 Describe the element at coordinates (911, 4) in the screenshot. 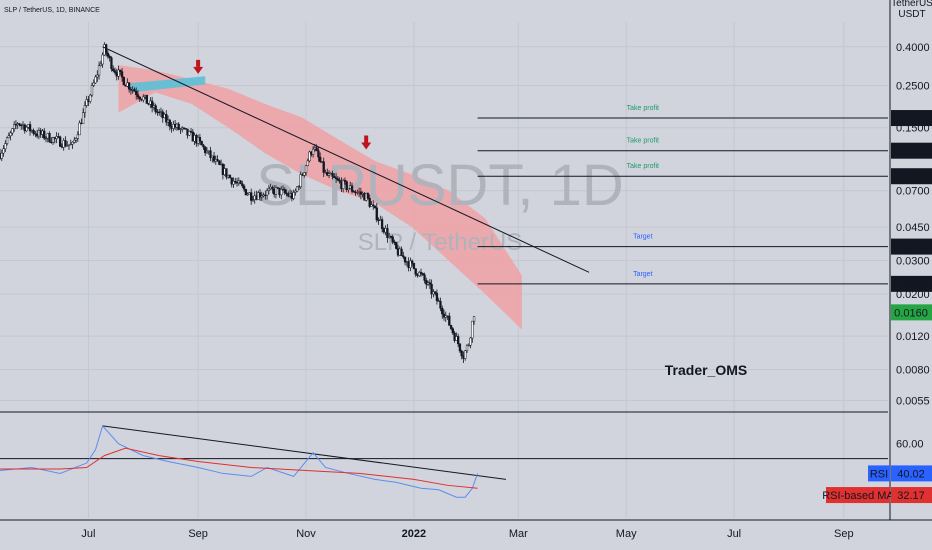

I see `currency-header-line1: TetherUS` at that location.